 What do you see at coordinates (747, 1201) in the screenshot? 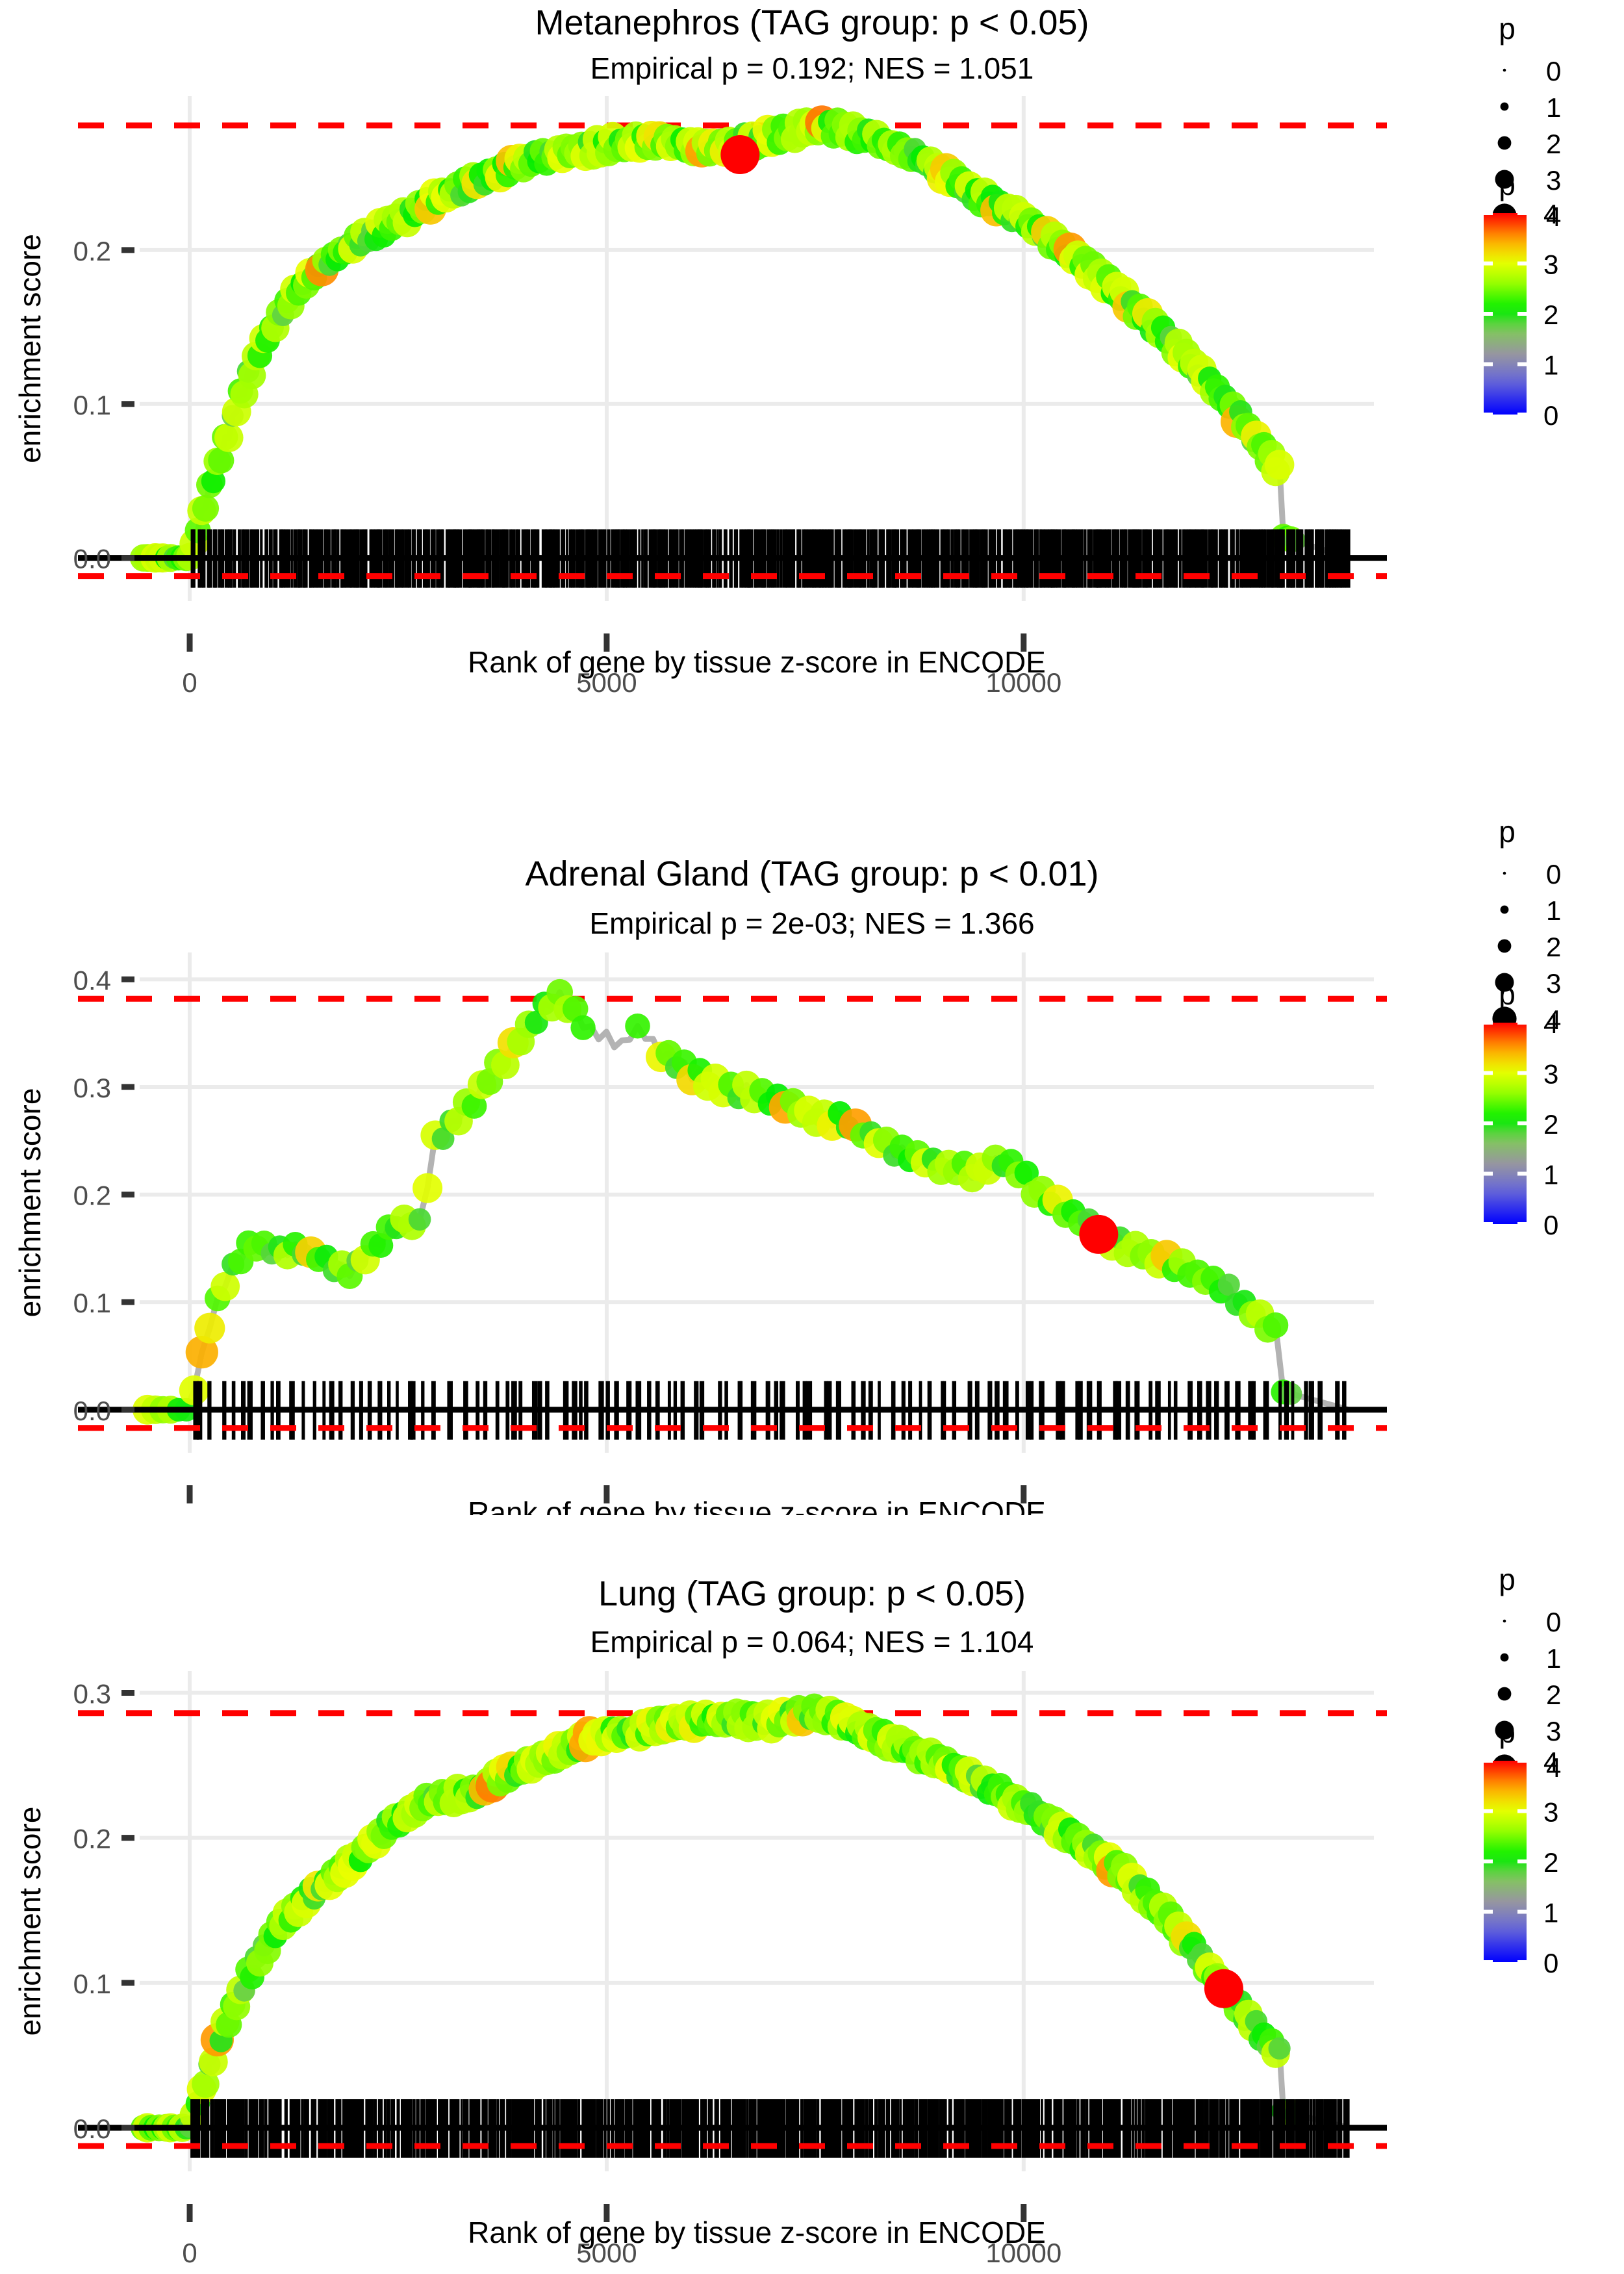
I see `running-enrichment-line` at bounding box center [747, 1201].